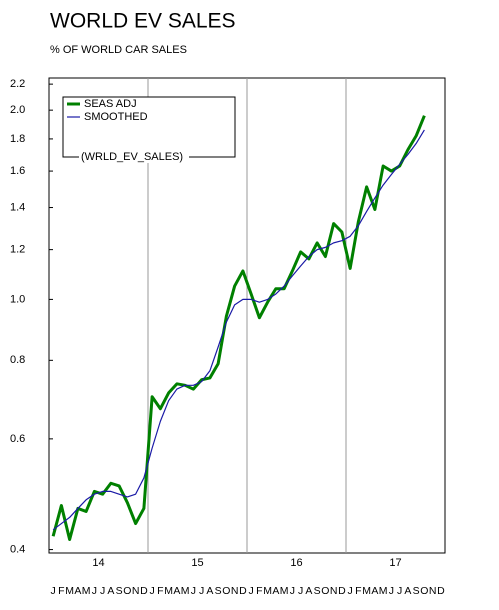 This screenshot has width=499, height=610. What do you see at coordinates (149, 127) in the screenshot?
I see `legend-box` at bounding box center [149, 127].